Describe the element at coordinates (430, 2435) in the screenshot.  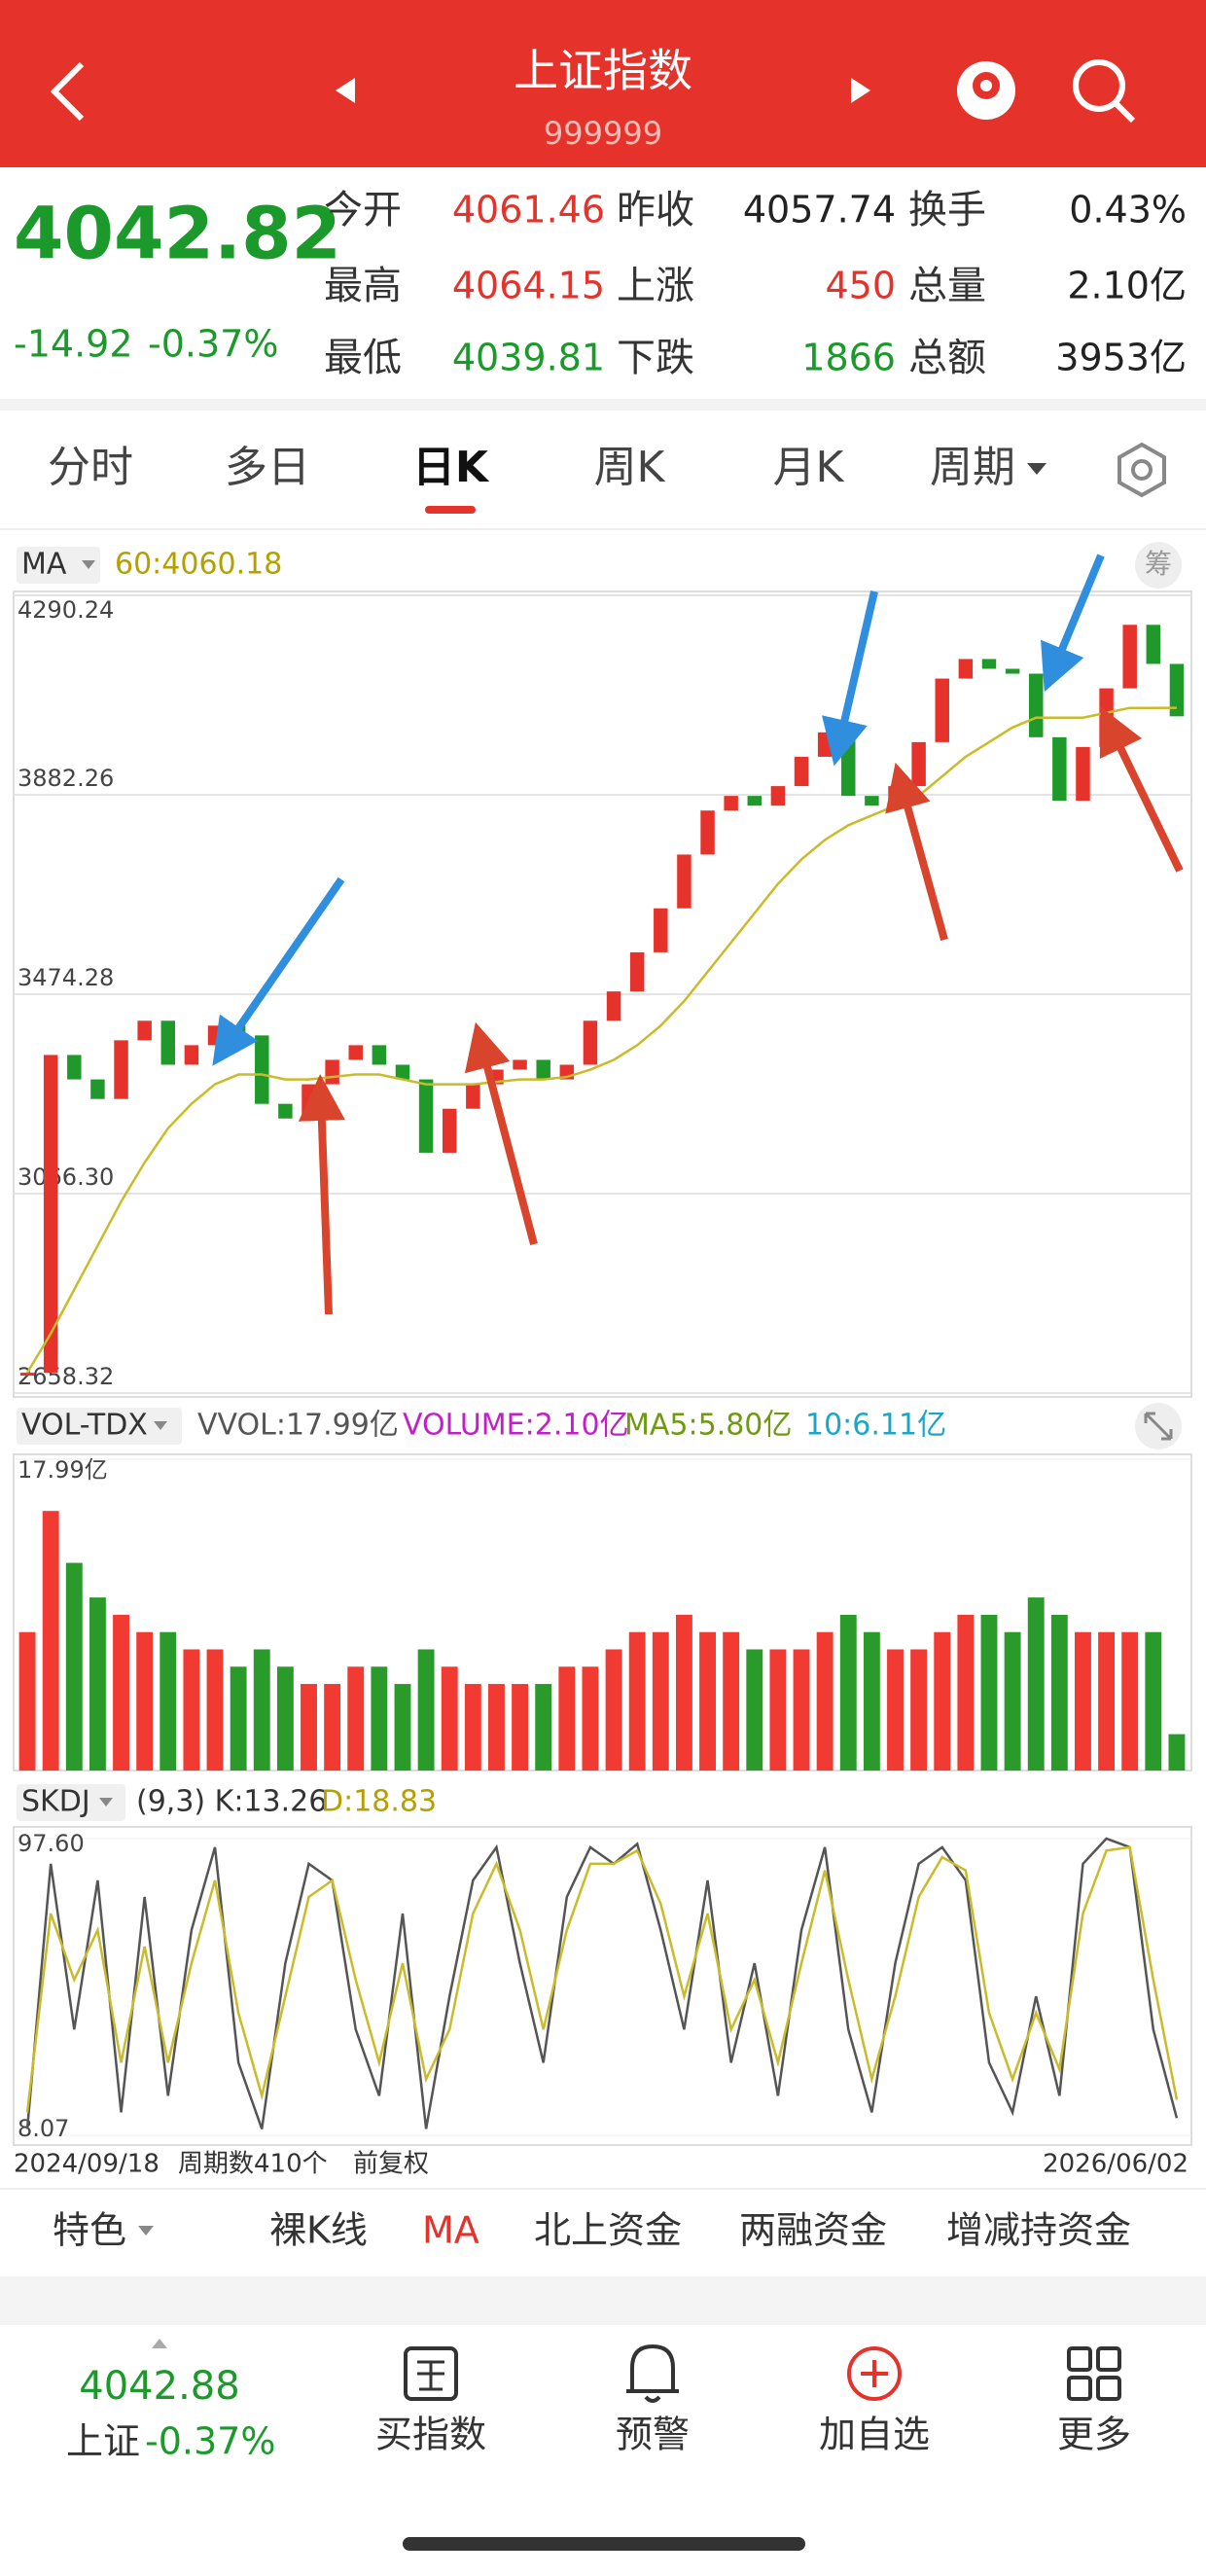
I see `action-label: 买指数` at that location.